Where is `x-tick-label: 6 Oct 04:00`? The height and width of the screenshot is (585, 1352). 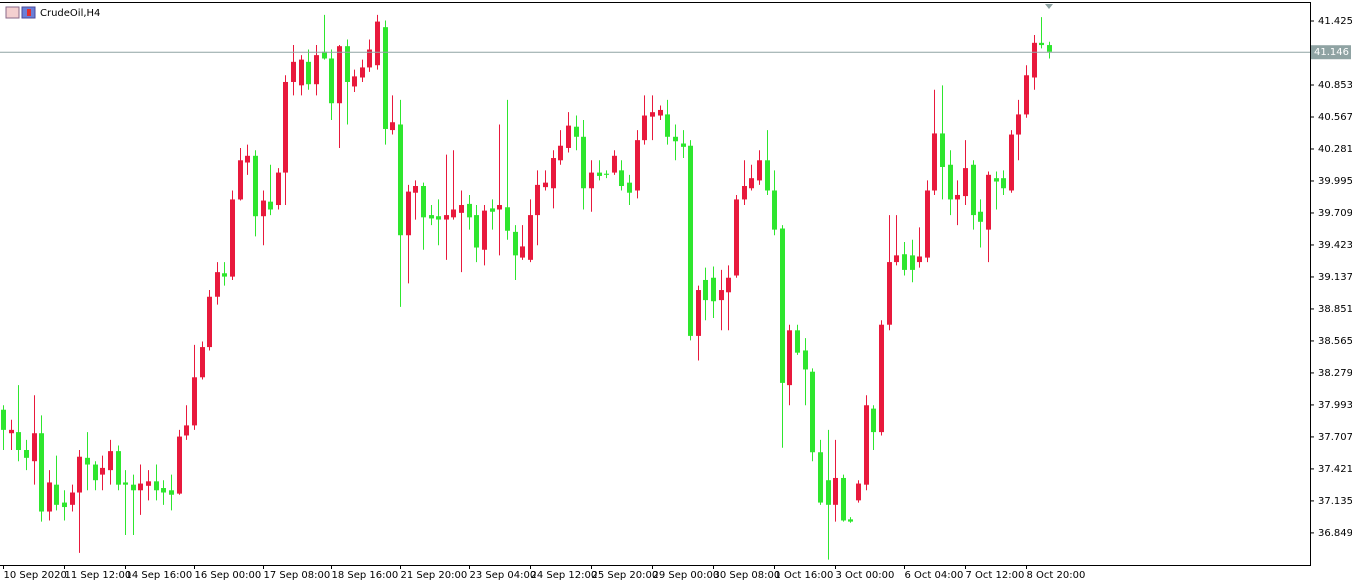
x-tick-label: 6 Oct 04:00 is located at coordinates (934, 575).